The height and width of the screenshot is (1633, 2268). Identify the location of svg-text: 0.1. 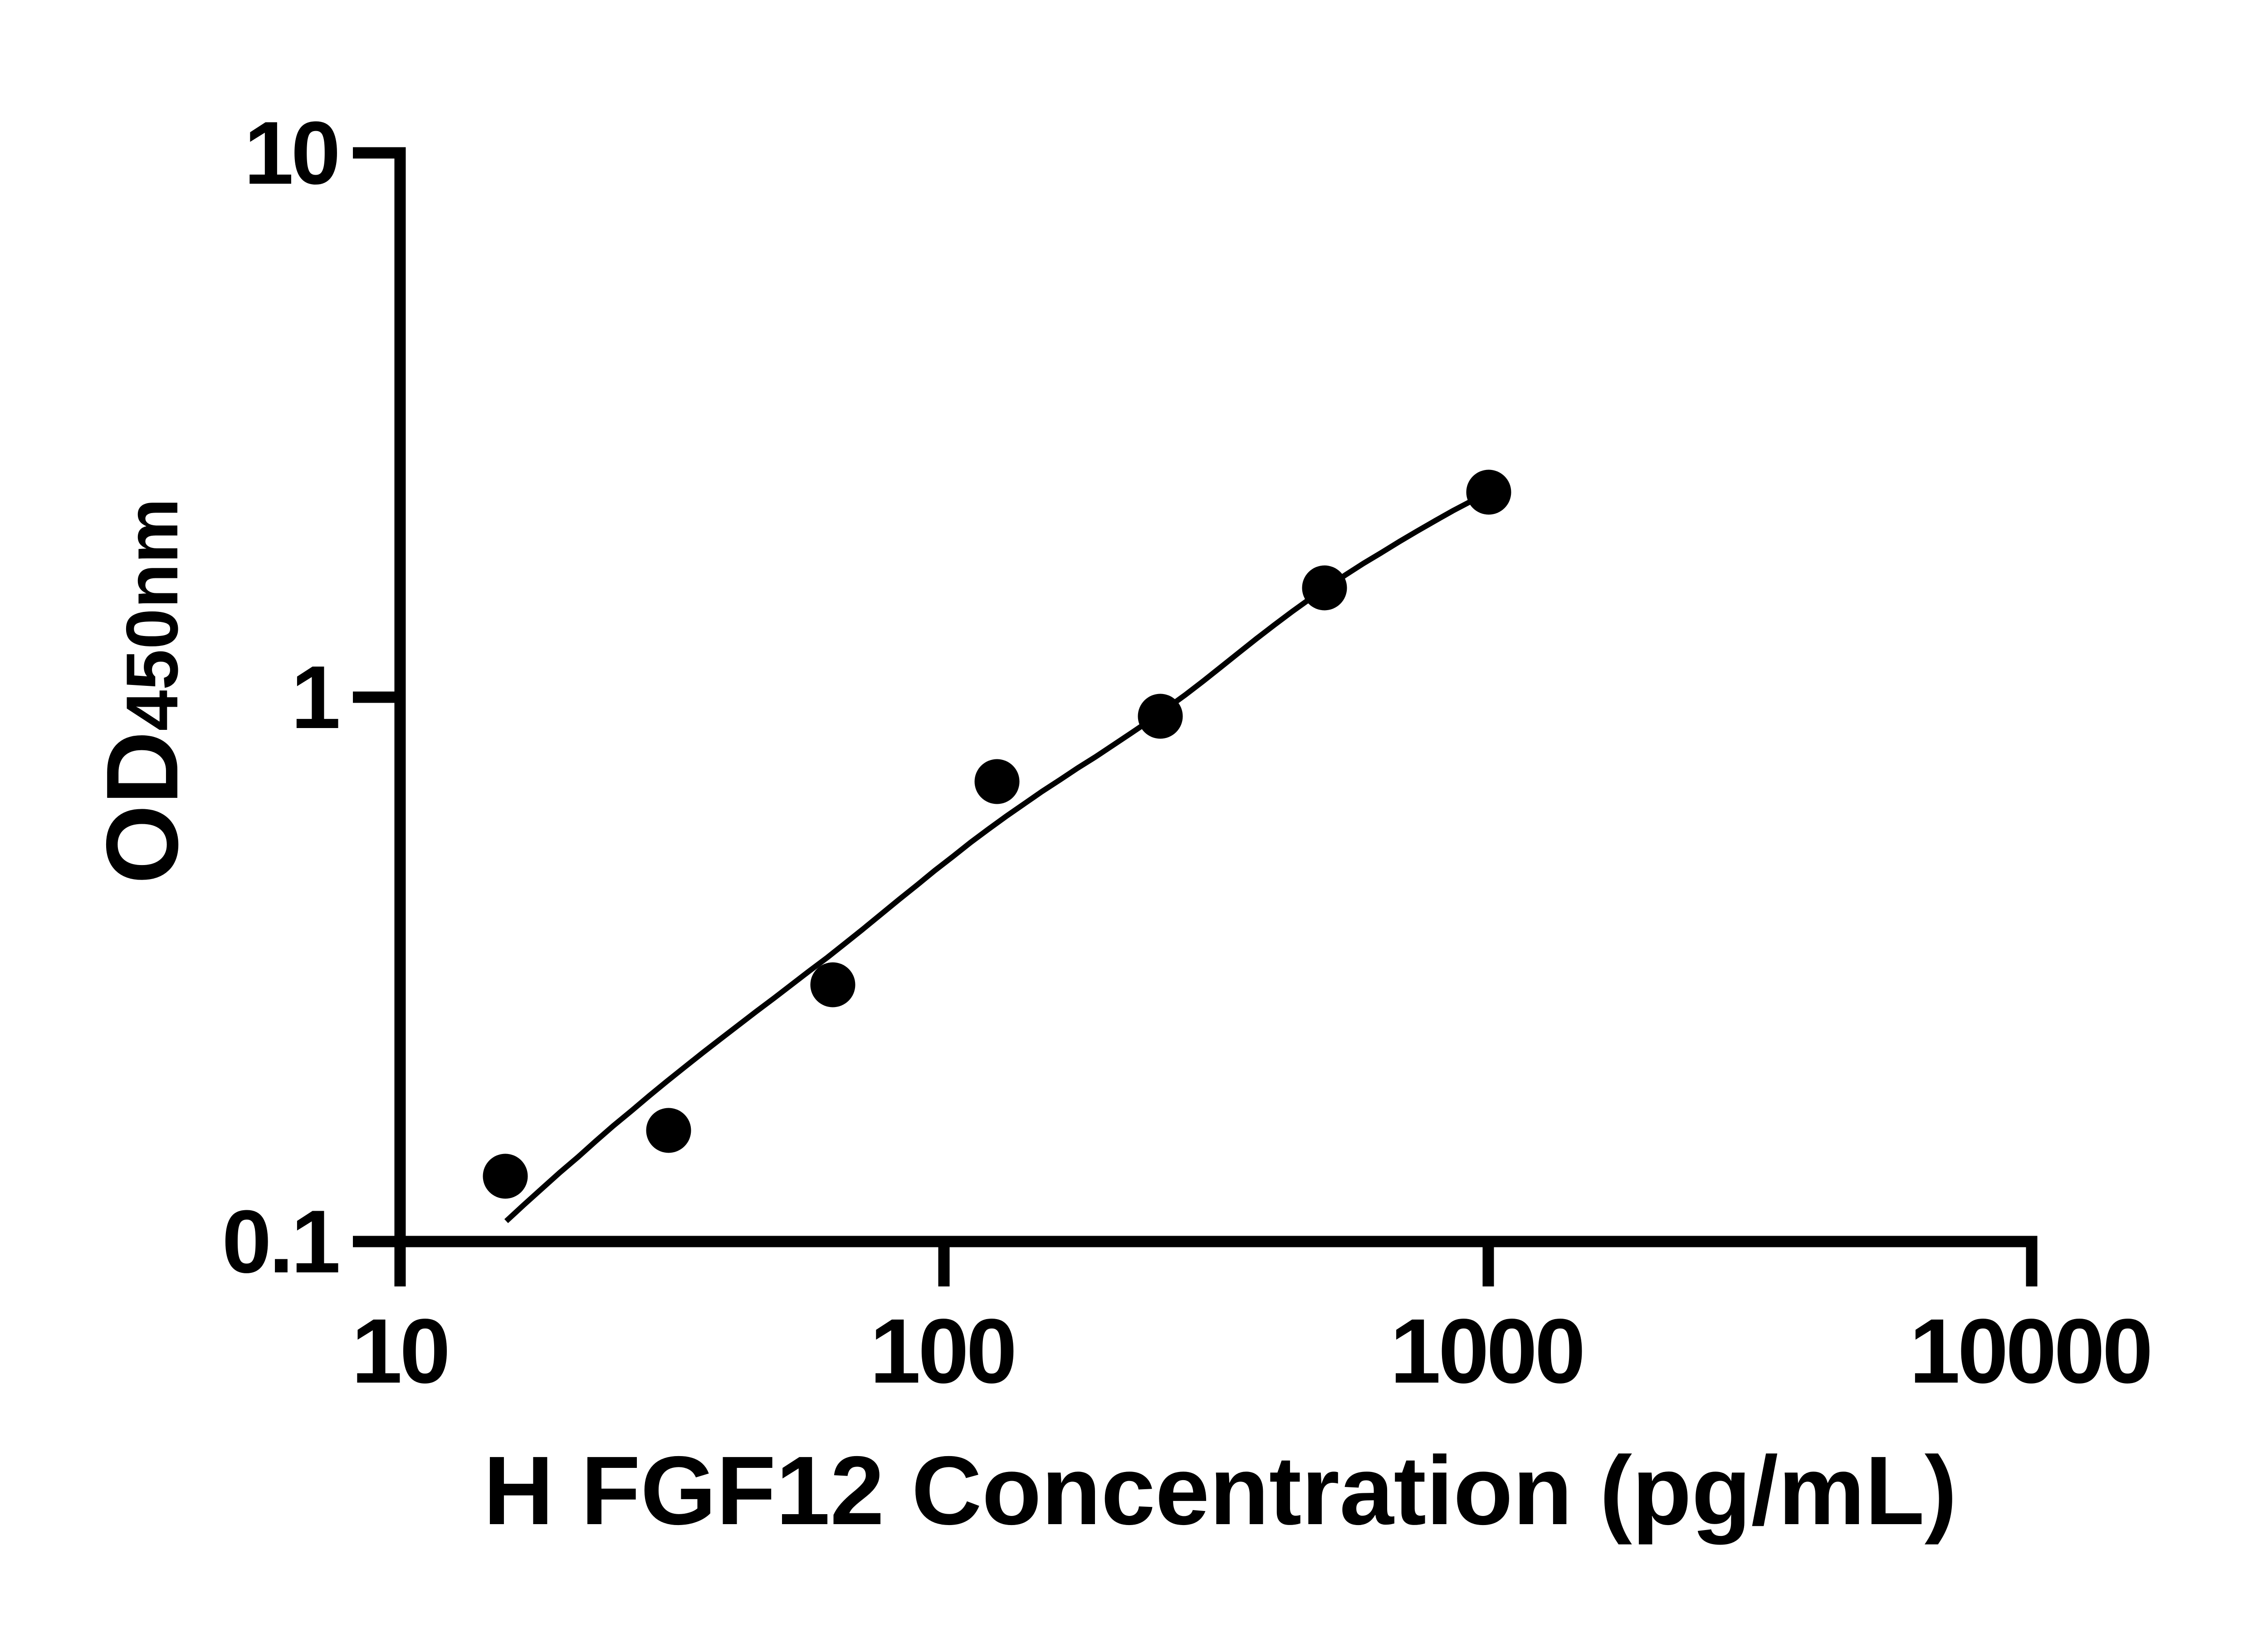
(280, 1241).